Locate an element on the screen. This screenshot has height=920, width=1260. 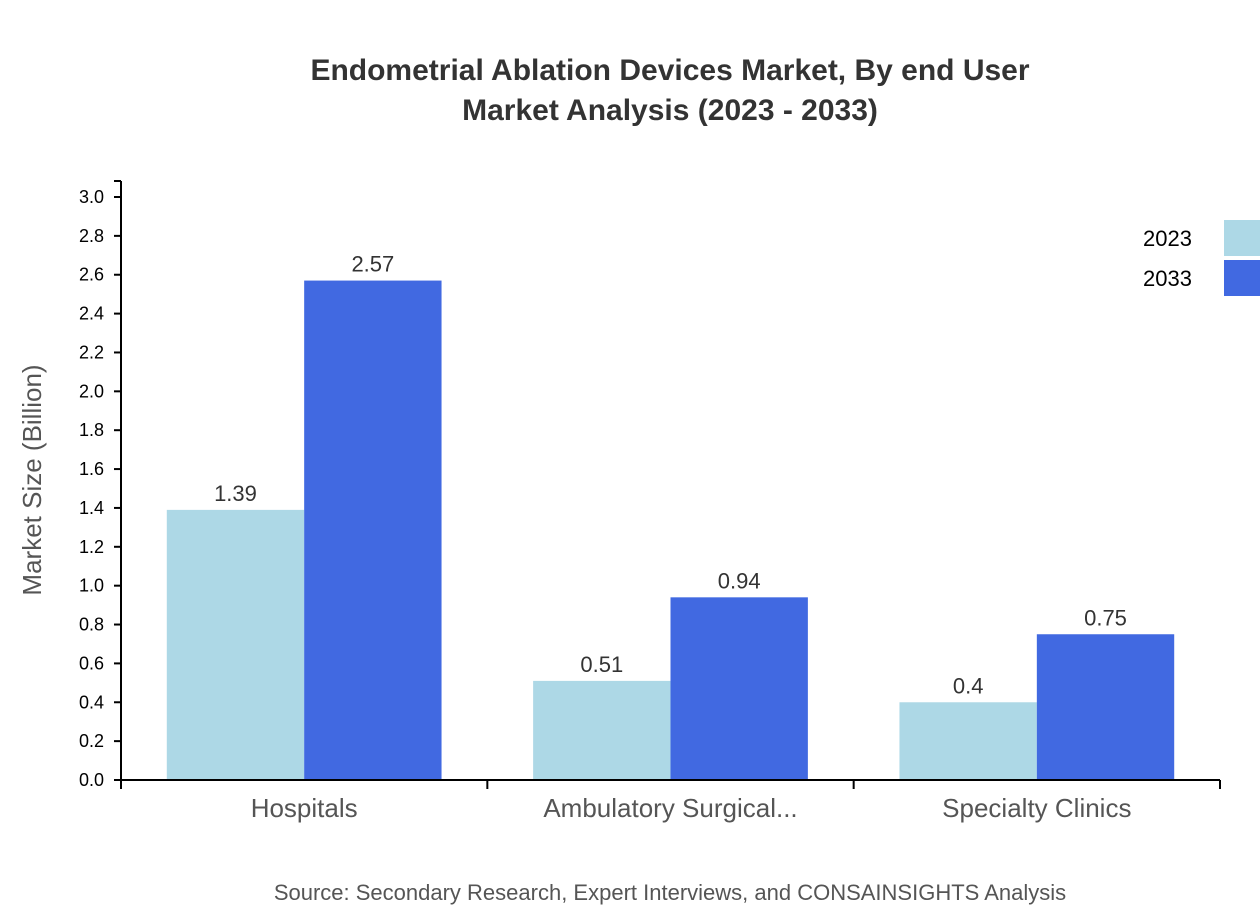
data-label: 2.57 is located at coordinates (372, 264).